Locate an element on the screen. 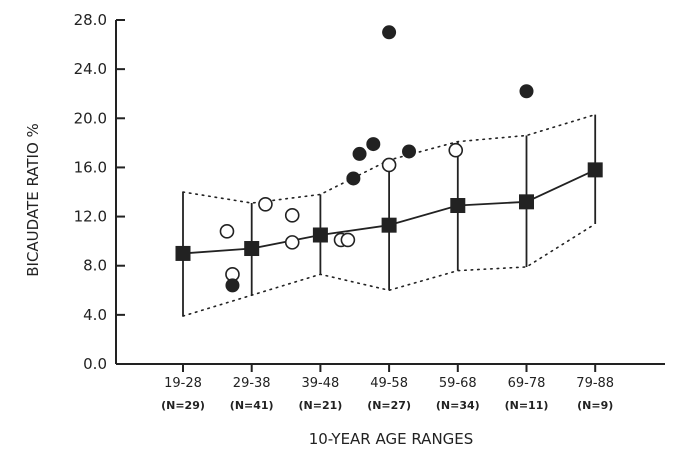 This screenshot has width=674, height=449. x-tick-label: 39-48 is located at coordinates (321, 383).